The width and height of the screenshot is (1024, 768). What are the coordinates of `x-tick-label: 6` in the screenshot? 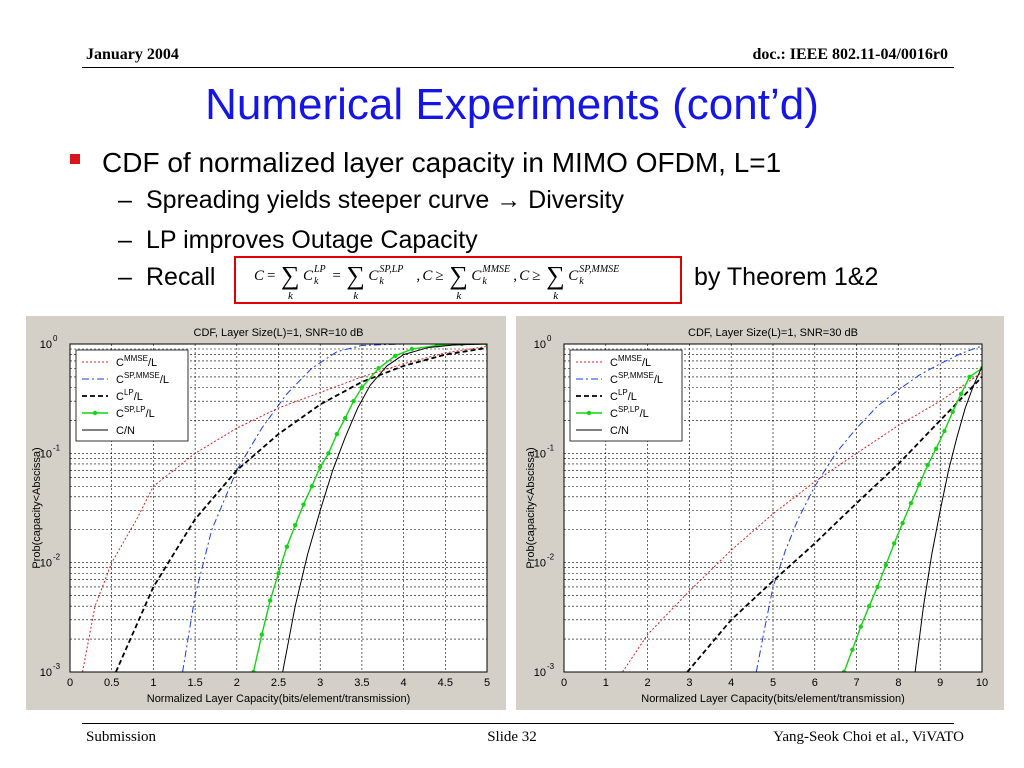 It's located at (815, 683).